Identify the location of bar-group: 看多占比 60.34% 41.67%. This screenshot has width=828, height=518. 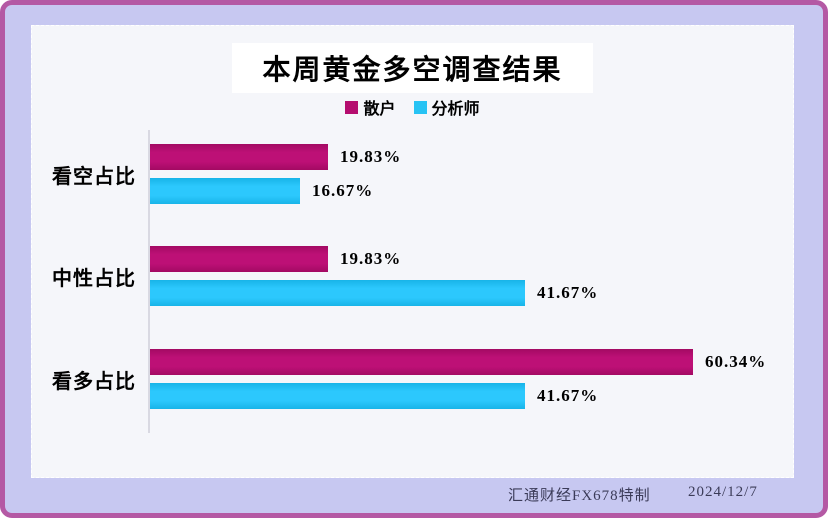
(412, 379).